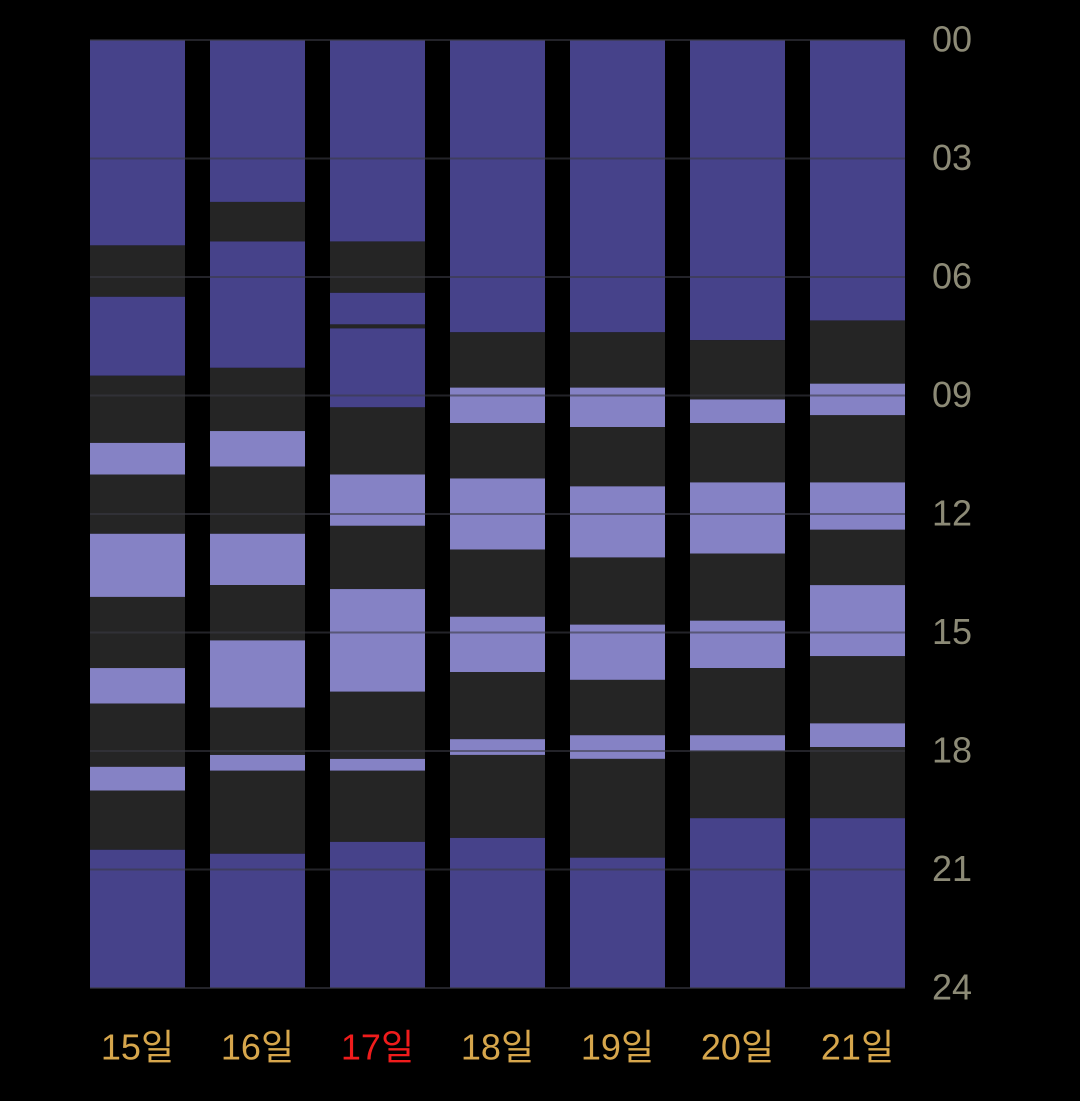 This screenshot has width=1080, height=1101. What do you see at coordinates (952, 513) in the screenshot?
I see `y-tick-label: 12` at bounding box center [952, 513].